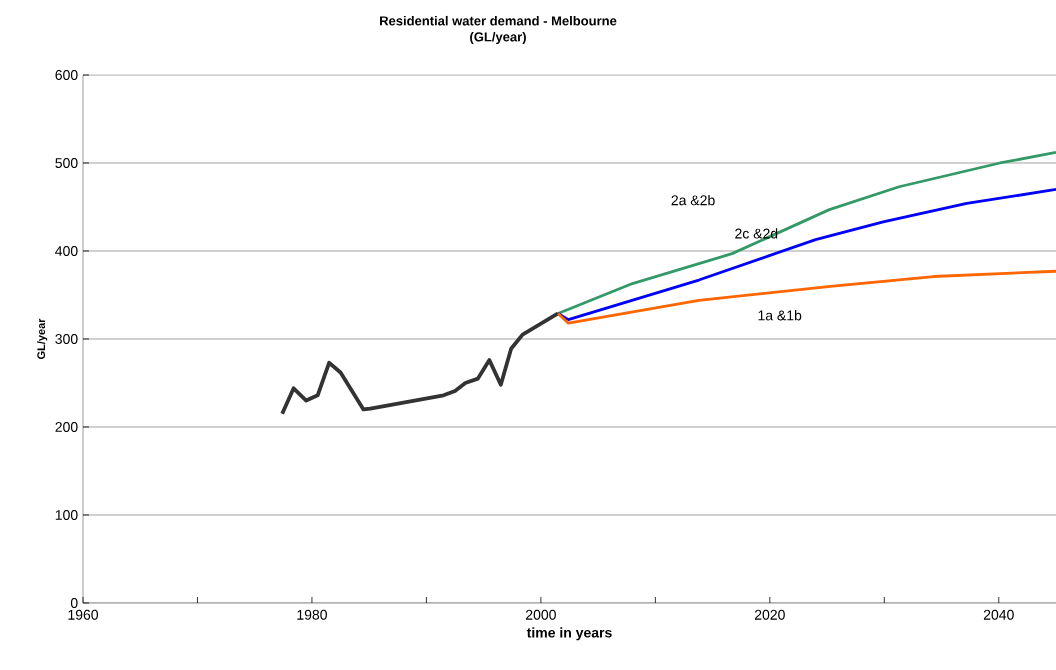 Image resolution: width=1056 pixels, height=670 pixels. I want to click on x-tick-label: 2000, so click(541, 614).